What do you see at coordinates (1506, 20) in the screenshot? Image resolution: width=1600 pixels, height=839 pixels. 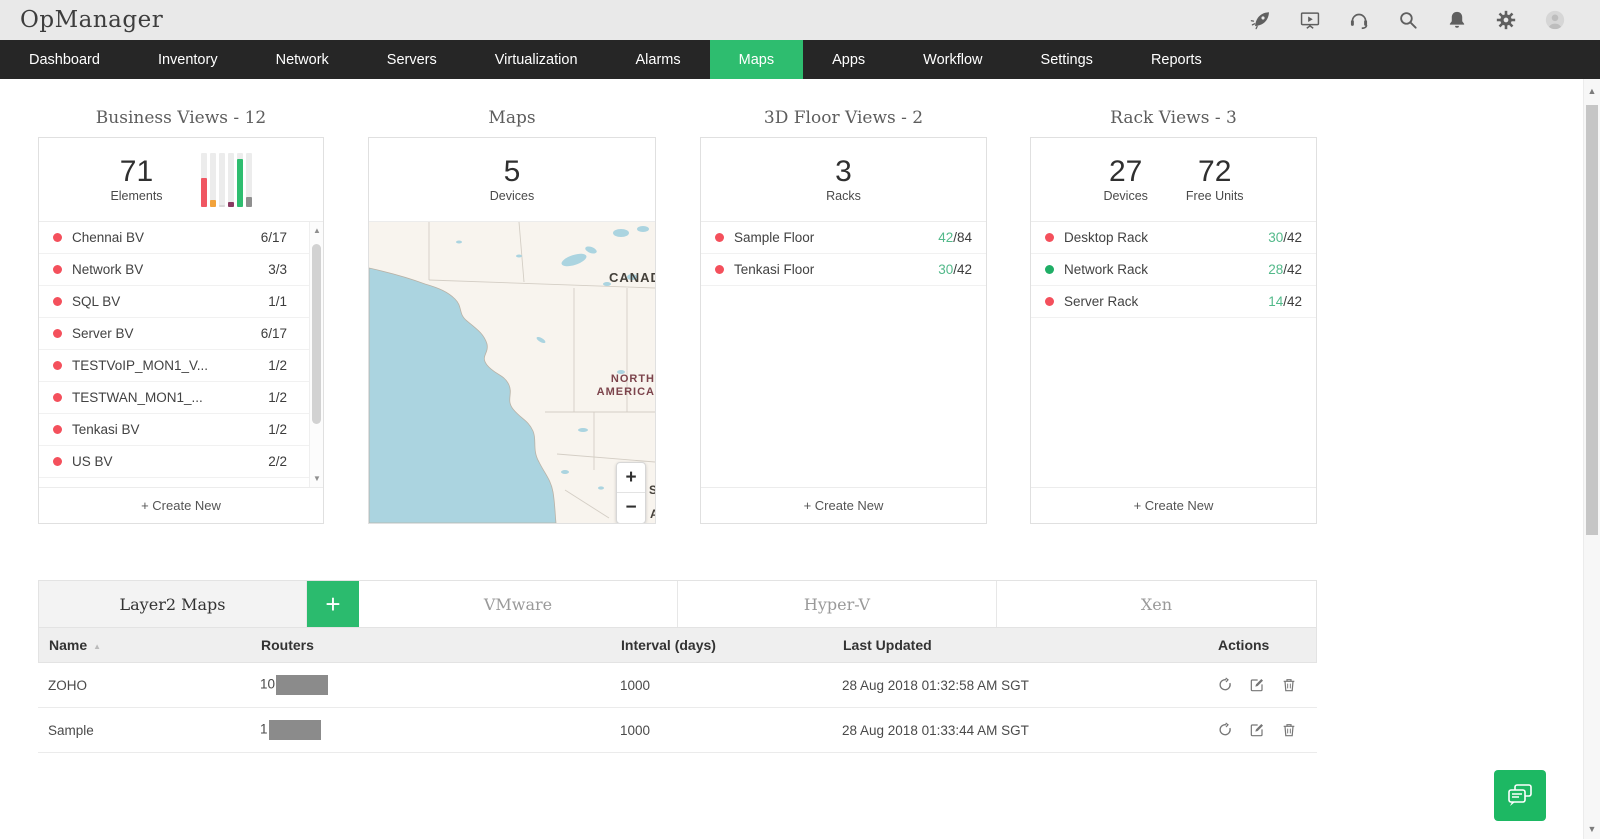 I see `gear-icon` at bounding box center [1506, 20].